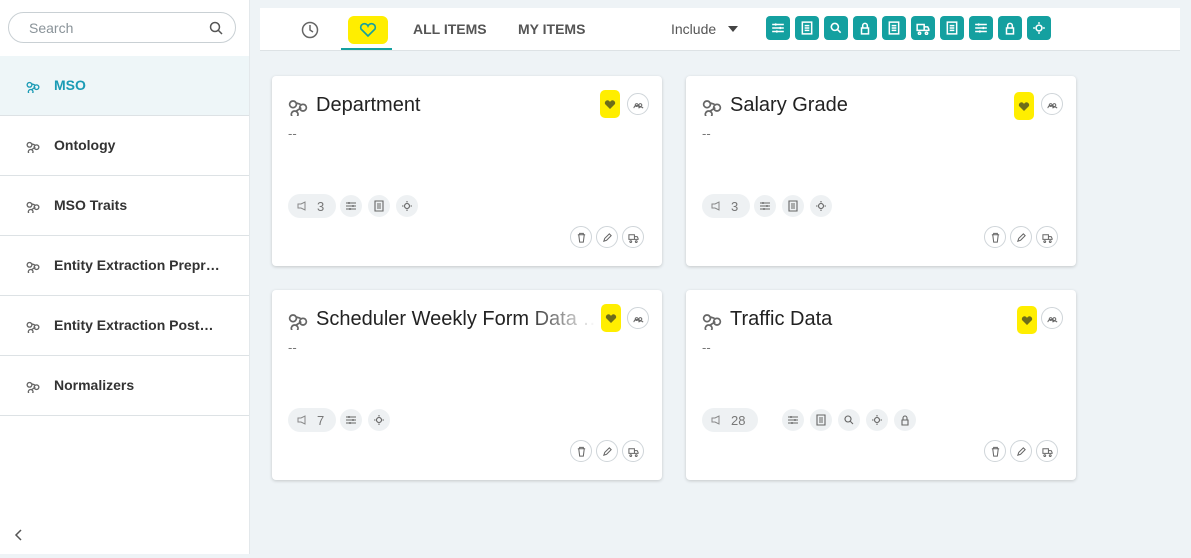  Describe the element at coordinates (312, 420) in the screenshot. I see `usage-count: 7` at that location.